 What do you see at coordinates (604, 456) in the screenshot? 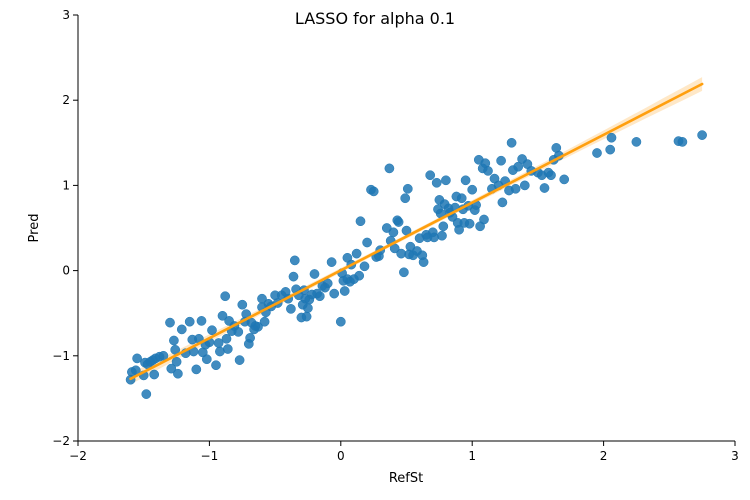
I see `x-tick-label: 2` at bounding box center [604, 456].